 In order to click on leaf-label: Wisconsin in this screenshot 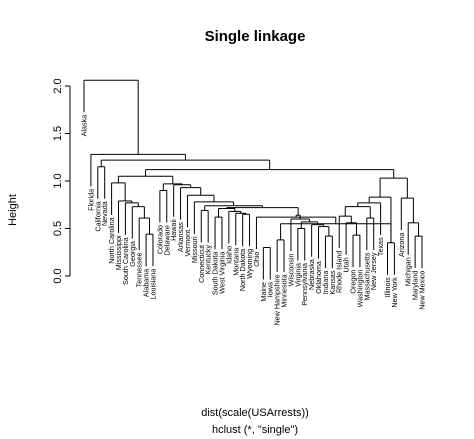, I will do `click(290, 270)`.